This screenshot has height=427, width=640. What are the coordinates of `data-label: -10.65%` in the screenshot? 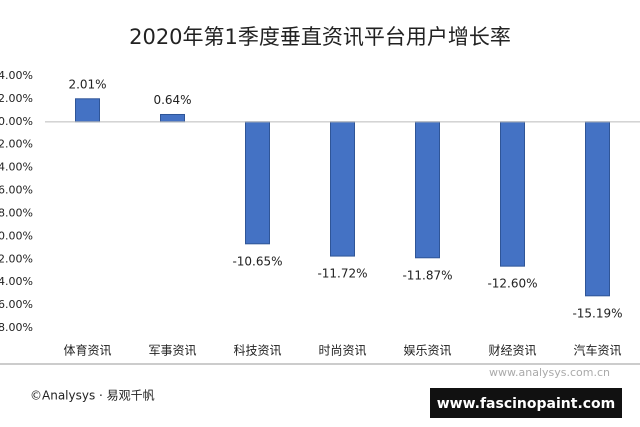 It's located at (257, 261).